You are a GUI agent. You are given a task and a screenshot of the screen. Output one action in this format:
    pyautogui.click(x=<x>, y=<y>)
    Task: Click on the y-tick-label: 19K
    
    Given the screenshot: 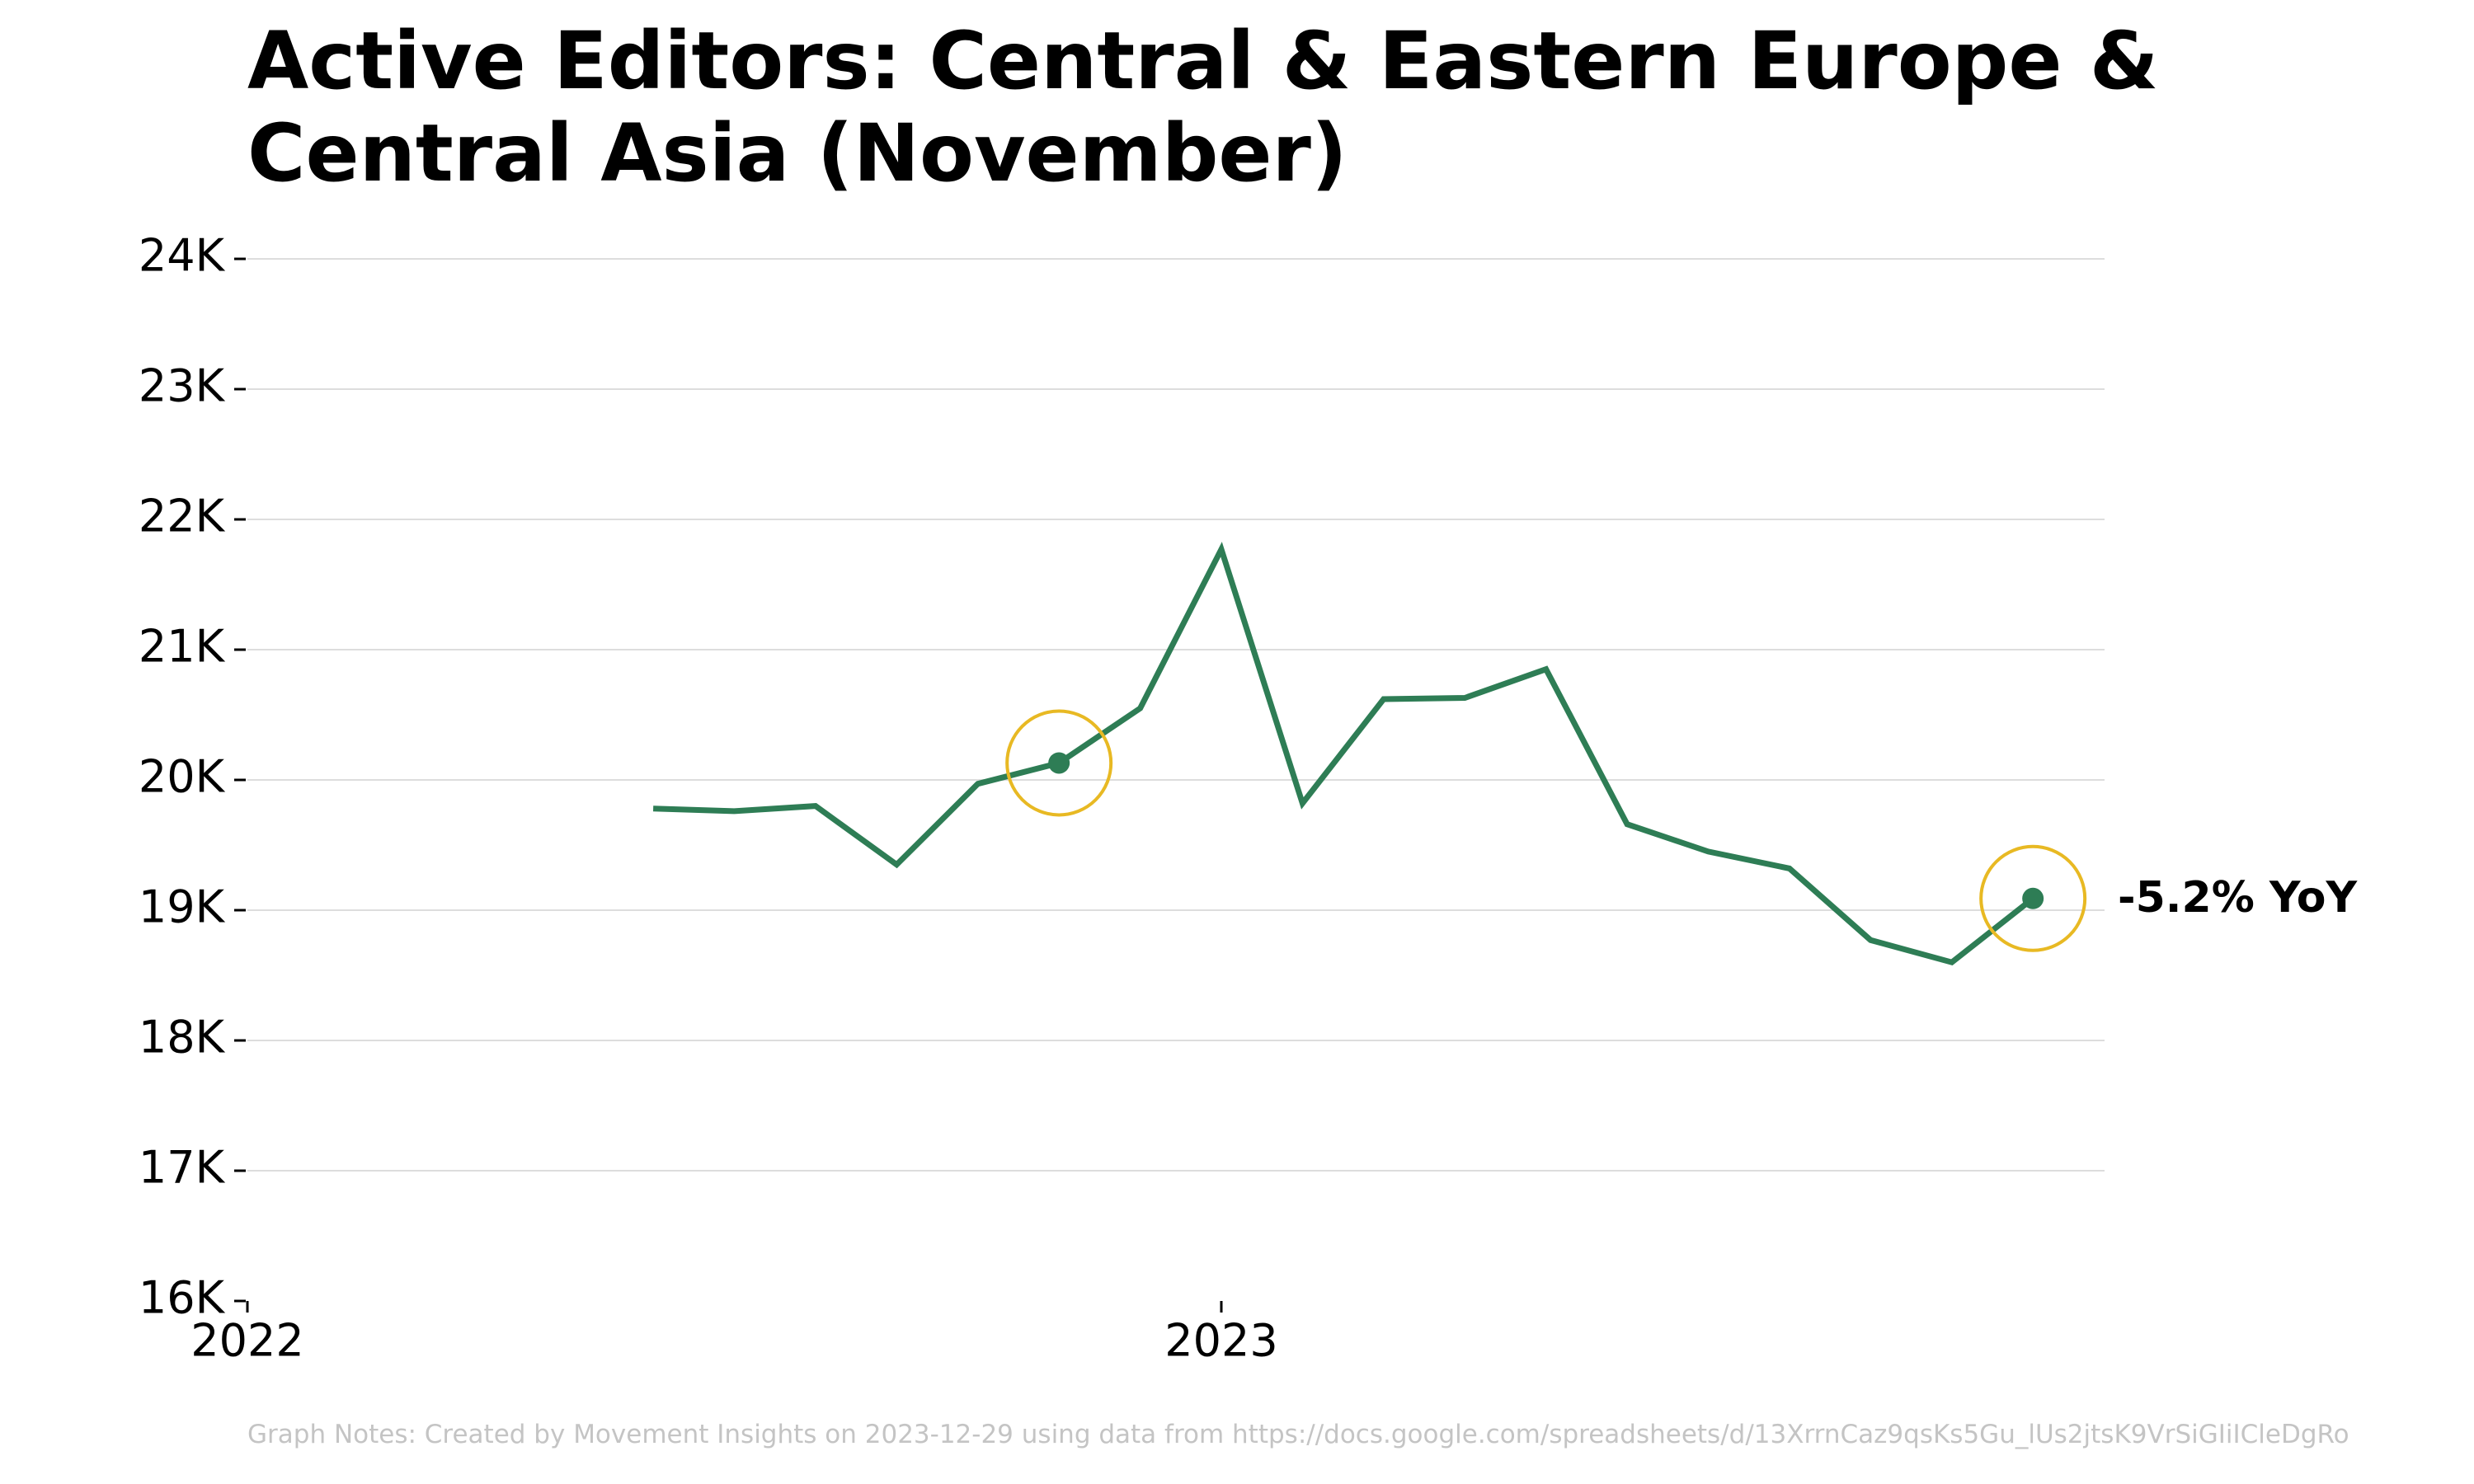 What is the action you would take?
    pyautogui.click(x=182, y=907)
    